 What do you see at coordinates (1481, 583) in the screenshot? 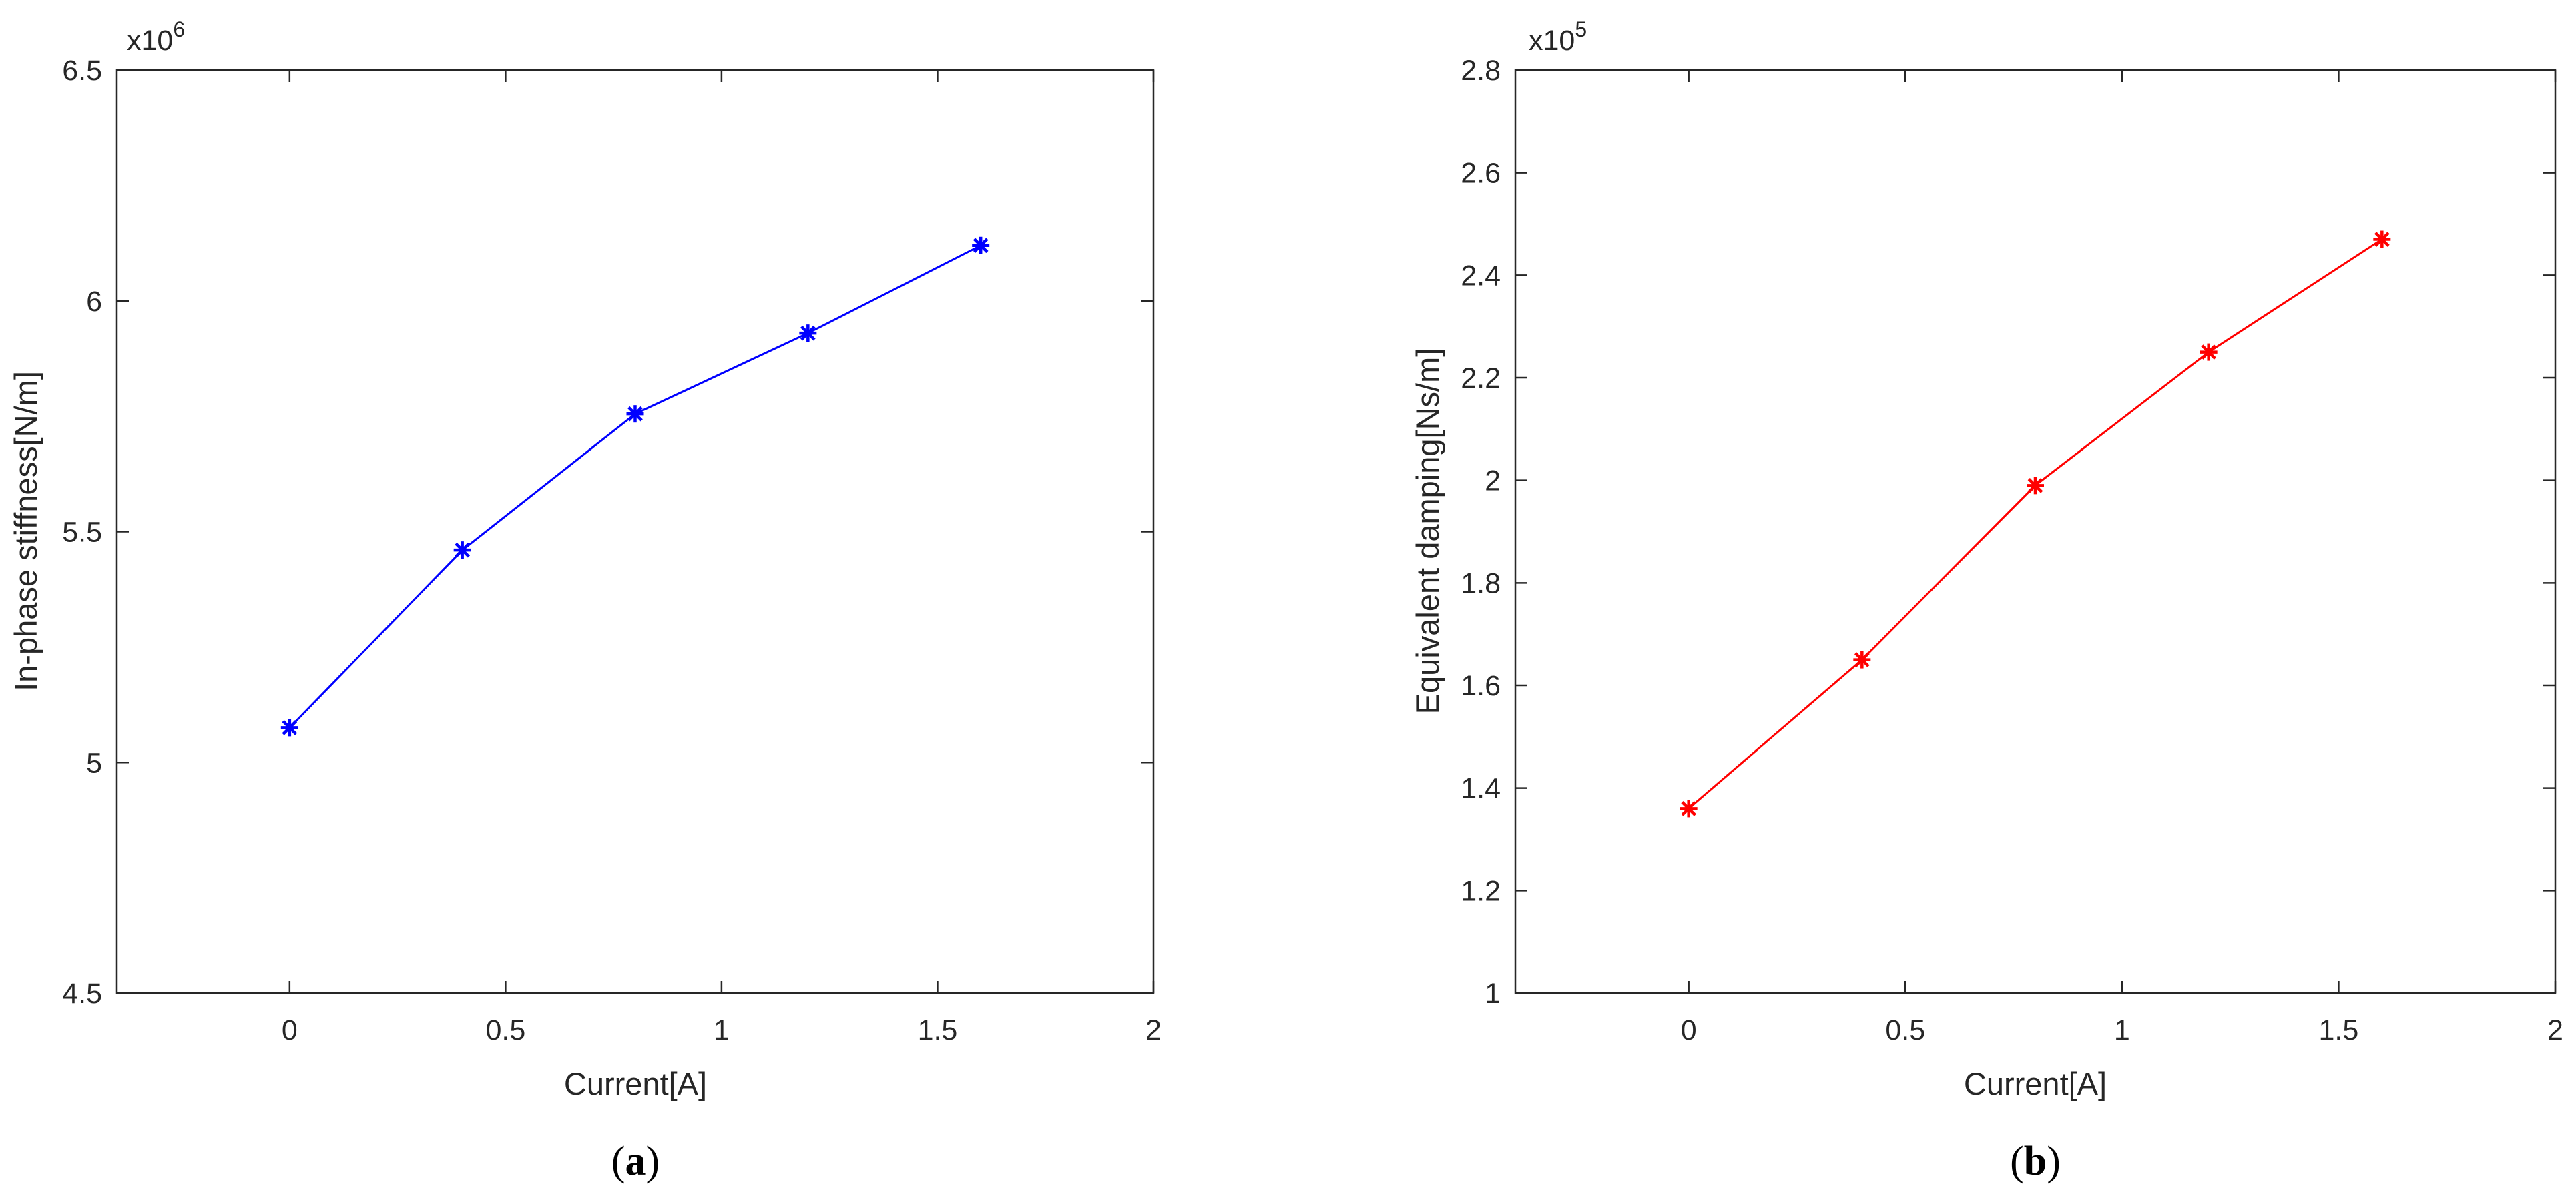
I see `y-tick-label: 1.8` at bounding box center [1481, 583].